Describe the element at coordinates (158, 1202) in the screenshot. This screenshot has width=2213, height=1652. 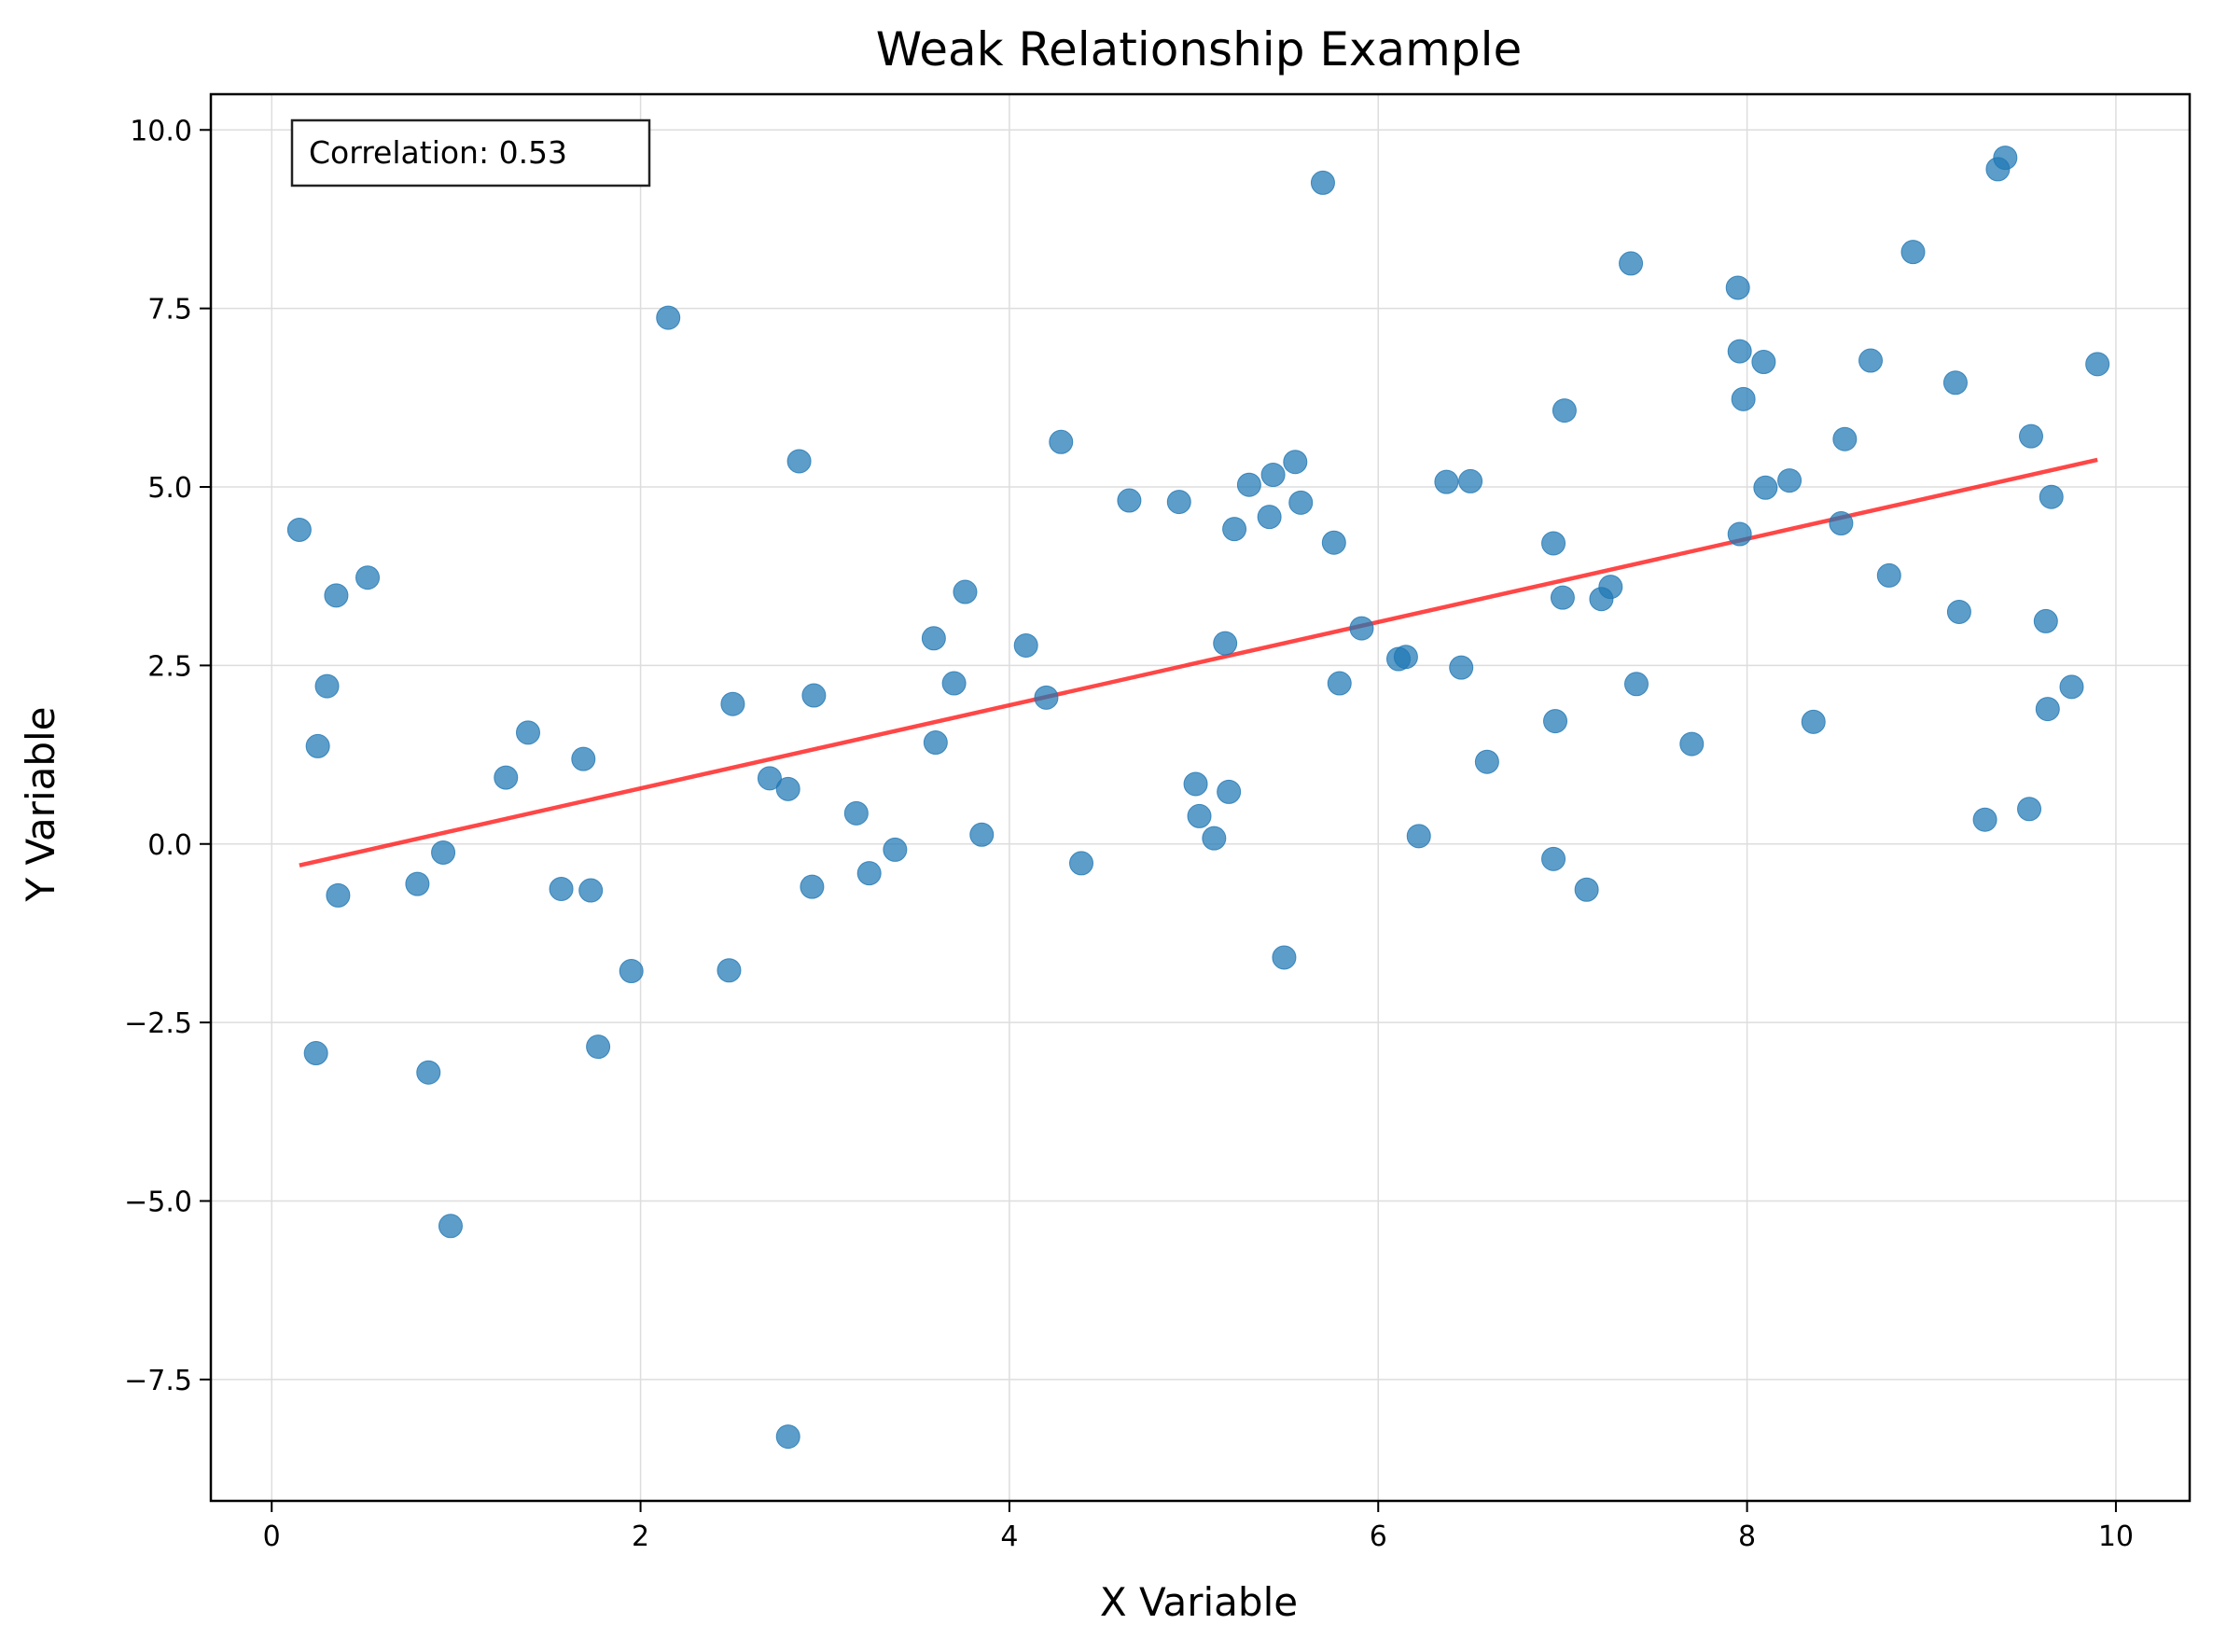
I see `y-tick-label: −5.0` at that location.